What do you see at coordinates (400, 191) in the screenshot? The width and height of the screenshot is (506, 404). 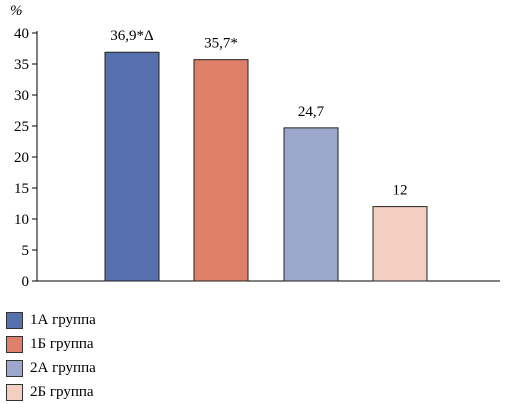 I see `data-label: 12` at bounding box center [400, 191].